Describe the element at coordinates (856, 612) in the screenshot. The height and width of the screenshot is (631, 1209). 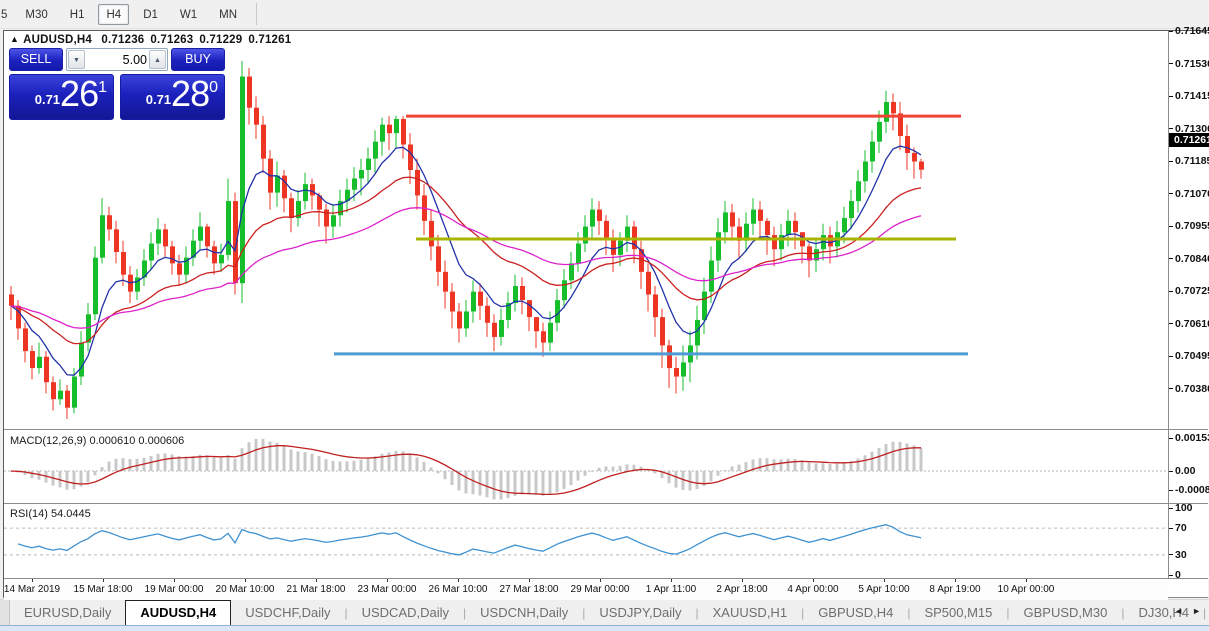
I see `chart-tab-gbpusd-h4: GBPUSD,H4` at that location.